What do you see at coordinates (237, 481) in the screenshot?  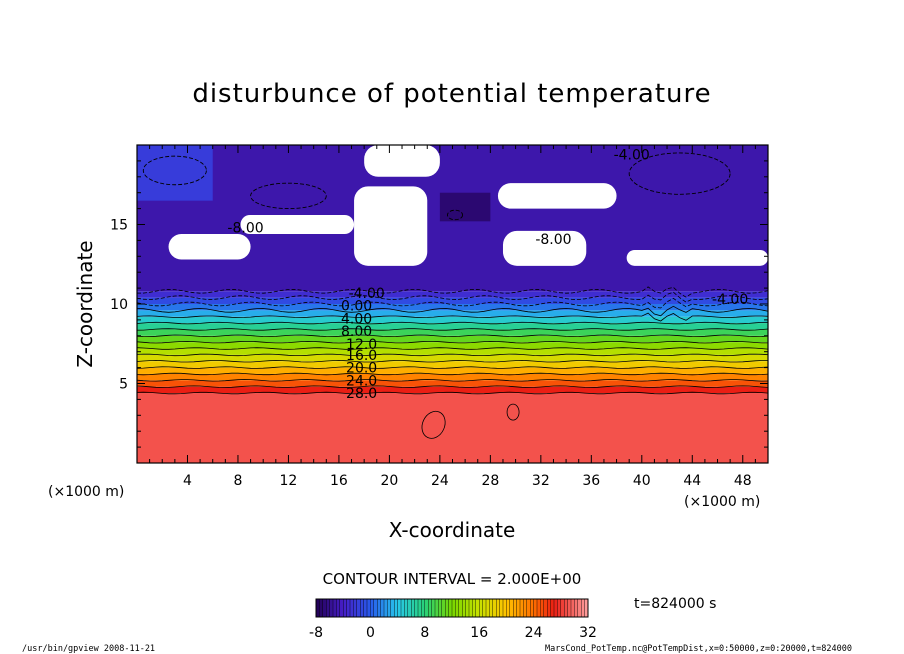 I see `x-tick-label: 8` at bounding box center [237, 481].